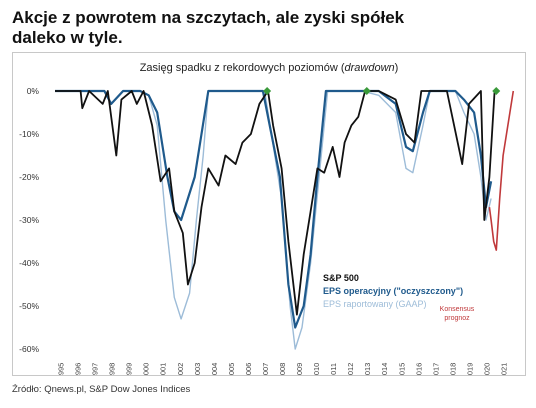  Describe the element at coordinates (397, 68) in the screenshot. I see `chart-title-end: )` at that location.